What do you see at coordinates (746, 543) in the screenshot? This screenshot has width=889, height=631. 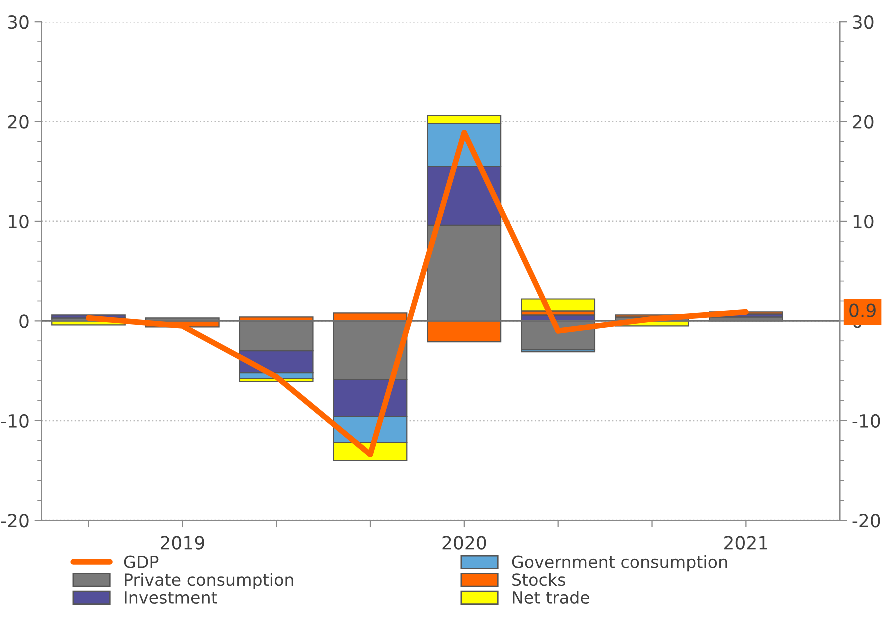 I see `x-tick-label: 2021` at bounding box center [746, 543].